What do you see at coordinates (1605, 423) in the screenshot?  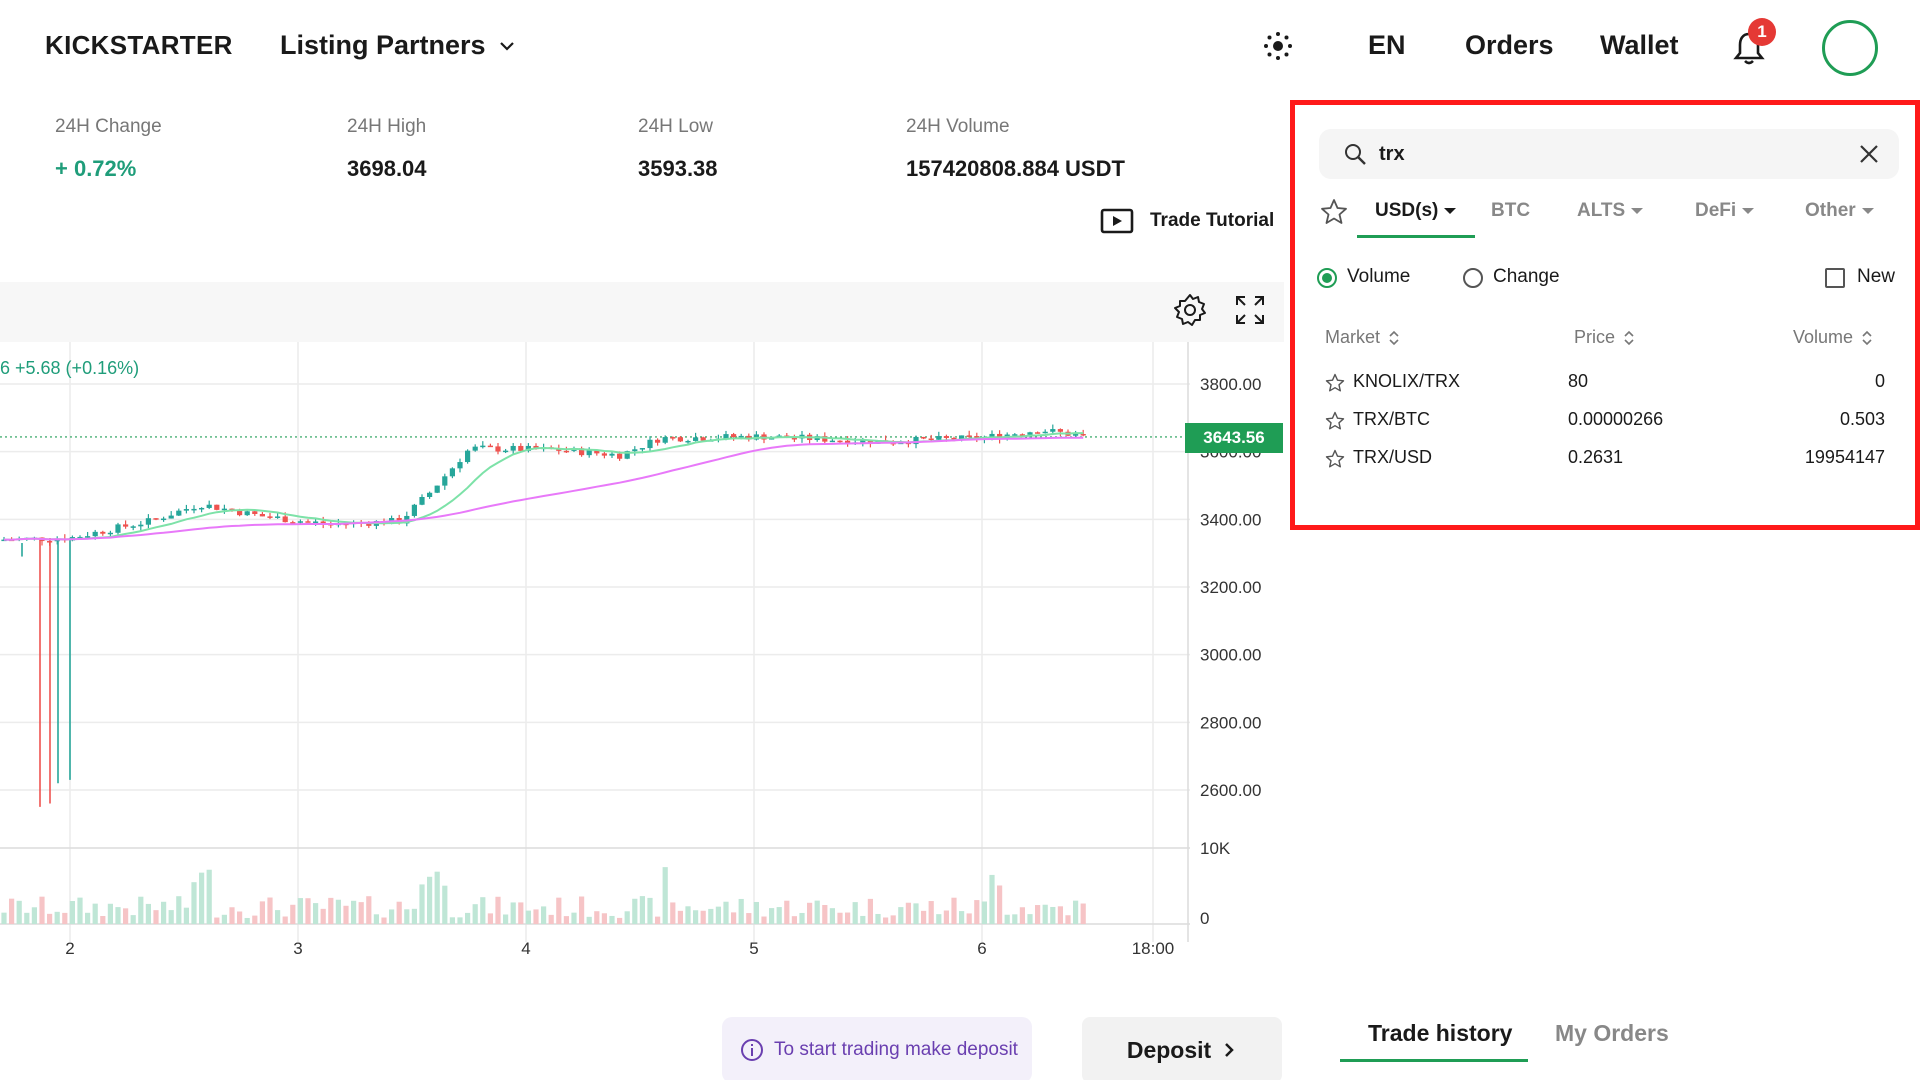 I see `market-row: TRX/BTC 0.00000266 0.503` at bounding box center [1605, 423].